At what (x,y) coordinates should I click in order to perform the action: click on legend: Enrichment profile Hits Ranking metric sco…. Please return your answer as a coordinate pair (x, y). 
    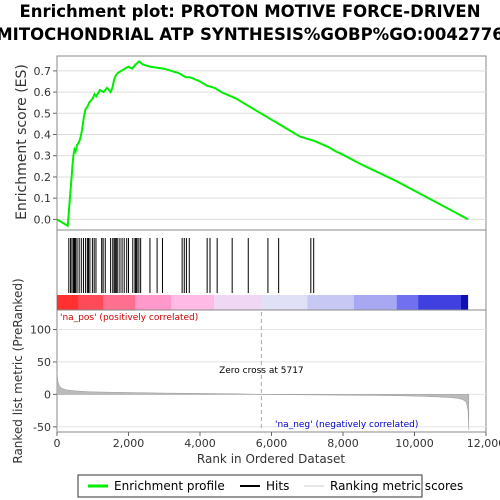
    Looking at the image, I should click on (275, 486).